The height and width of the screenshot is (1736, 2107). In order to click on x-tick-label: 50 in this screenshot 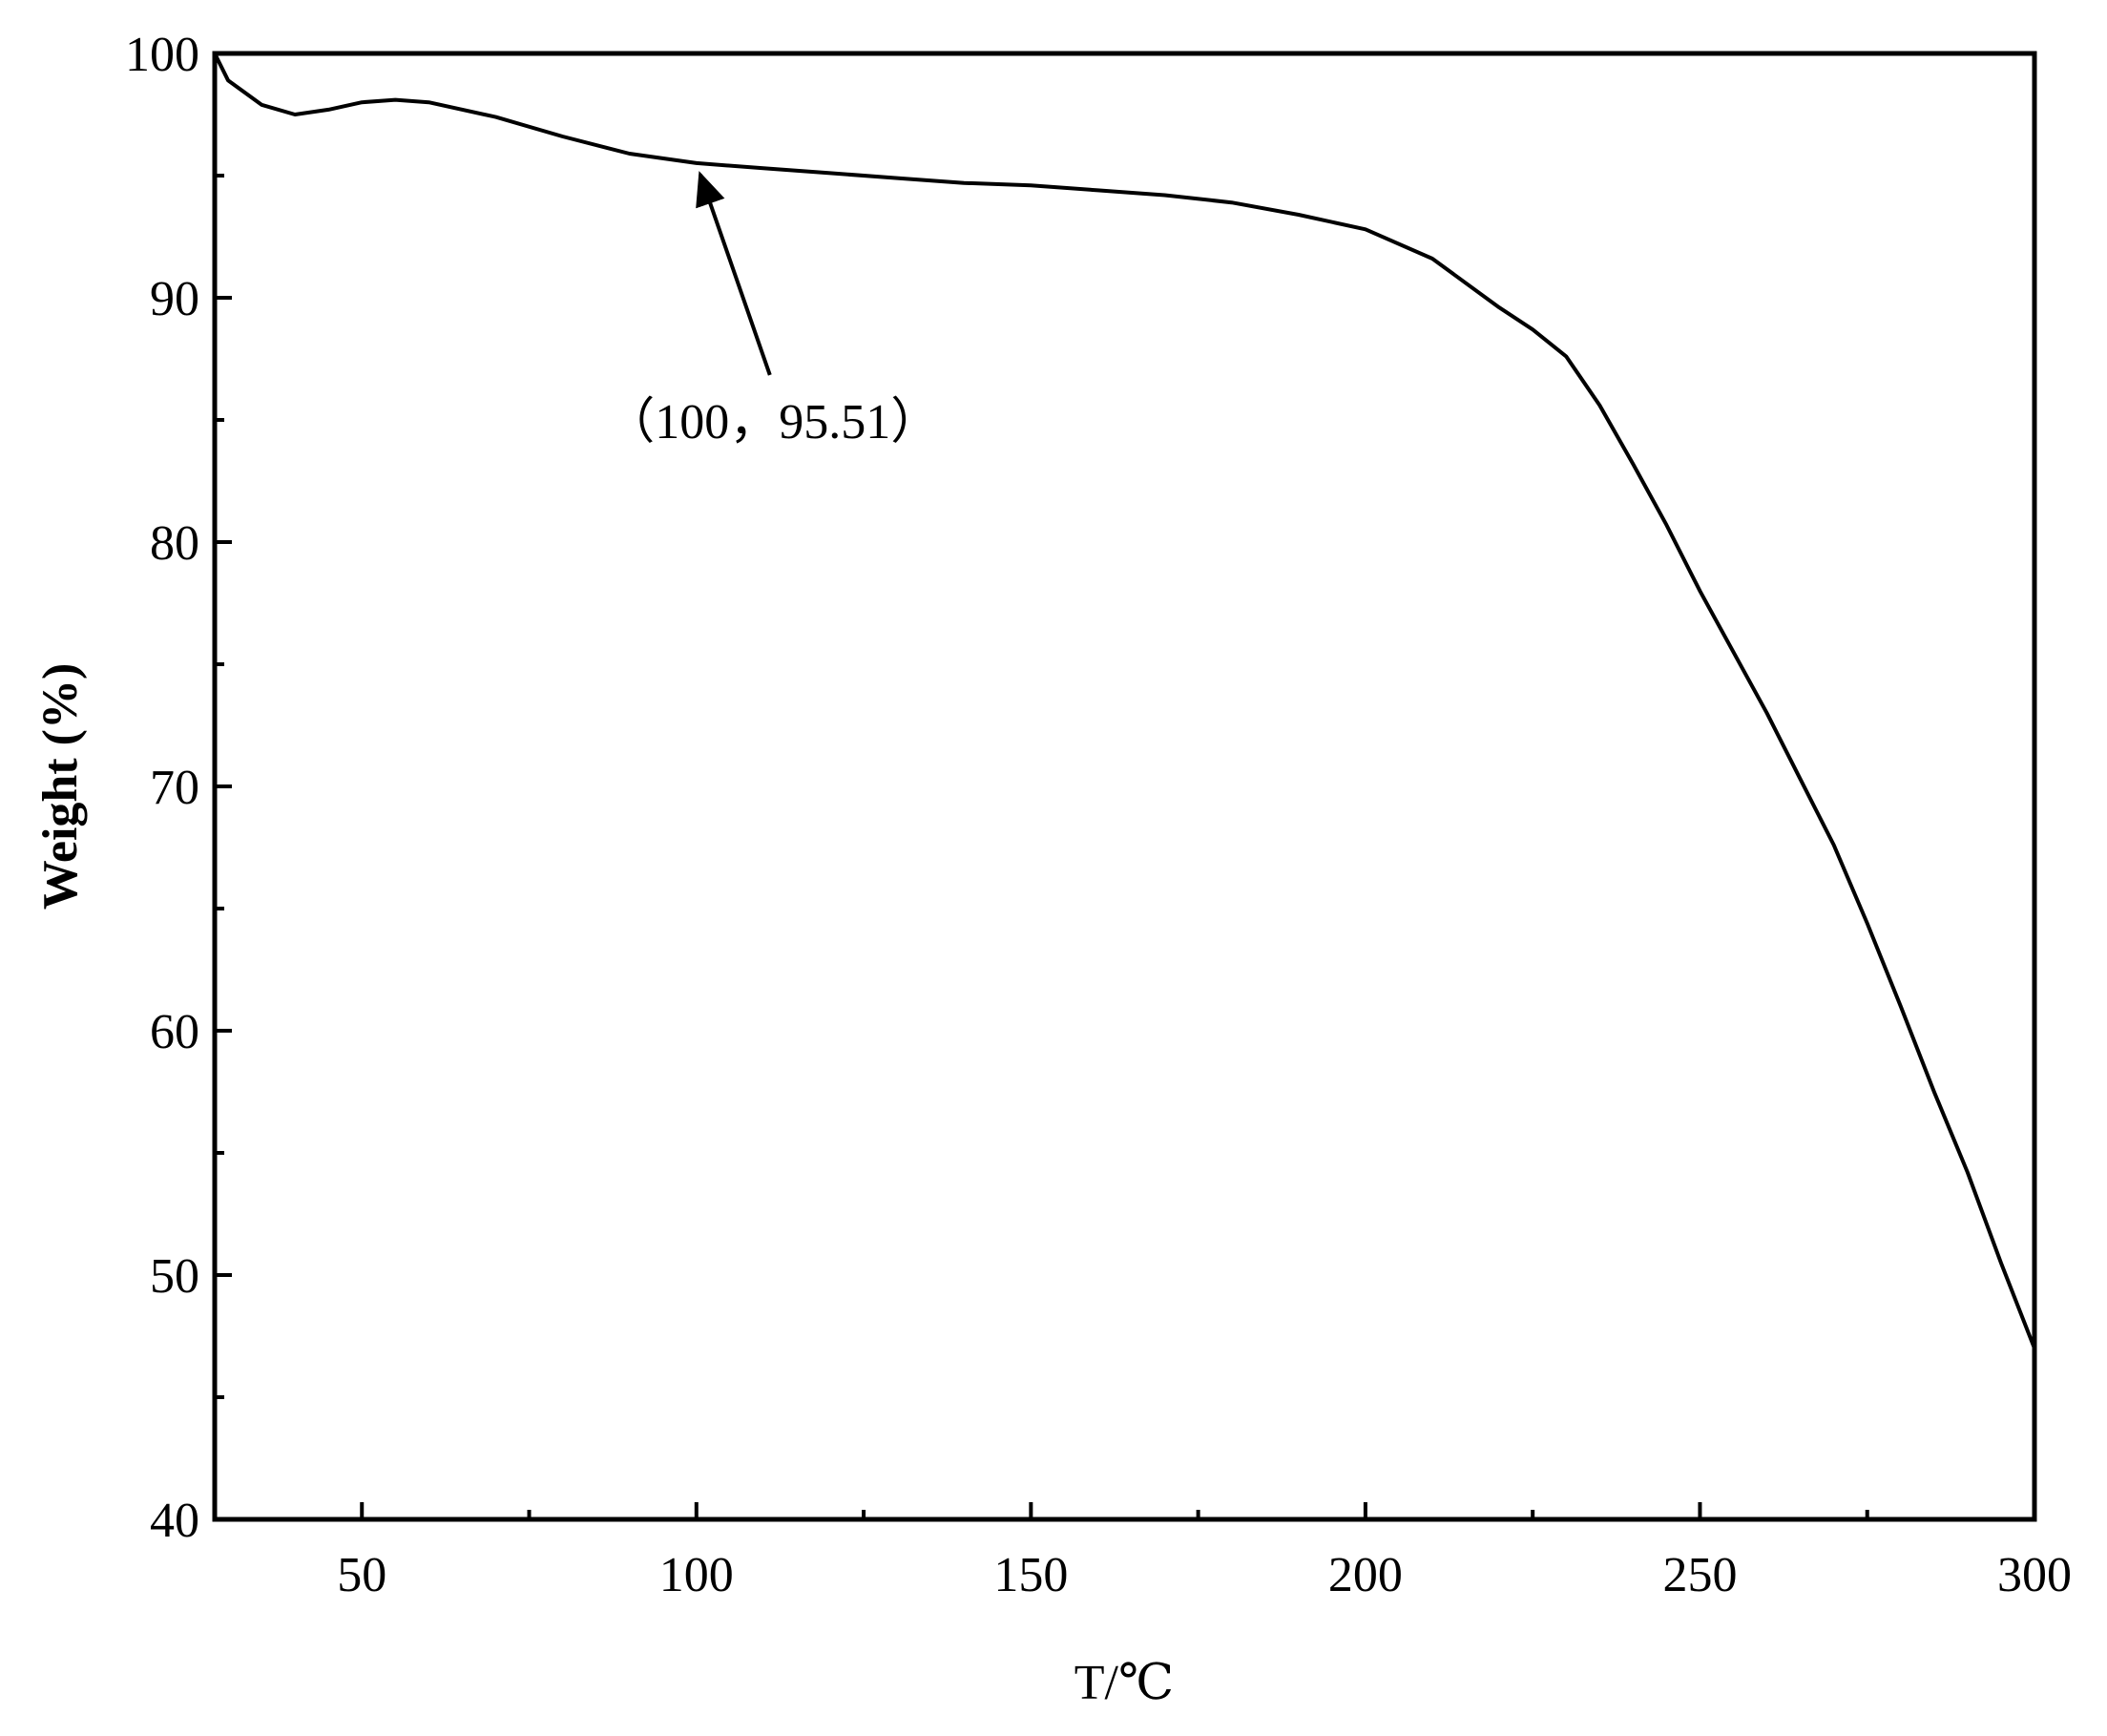, I will do `click(361, 1575)`.